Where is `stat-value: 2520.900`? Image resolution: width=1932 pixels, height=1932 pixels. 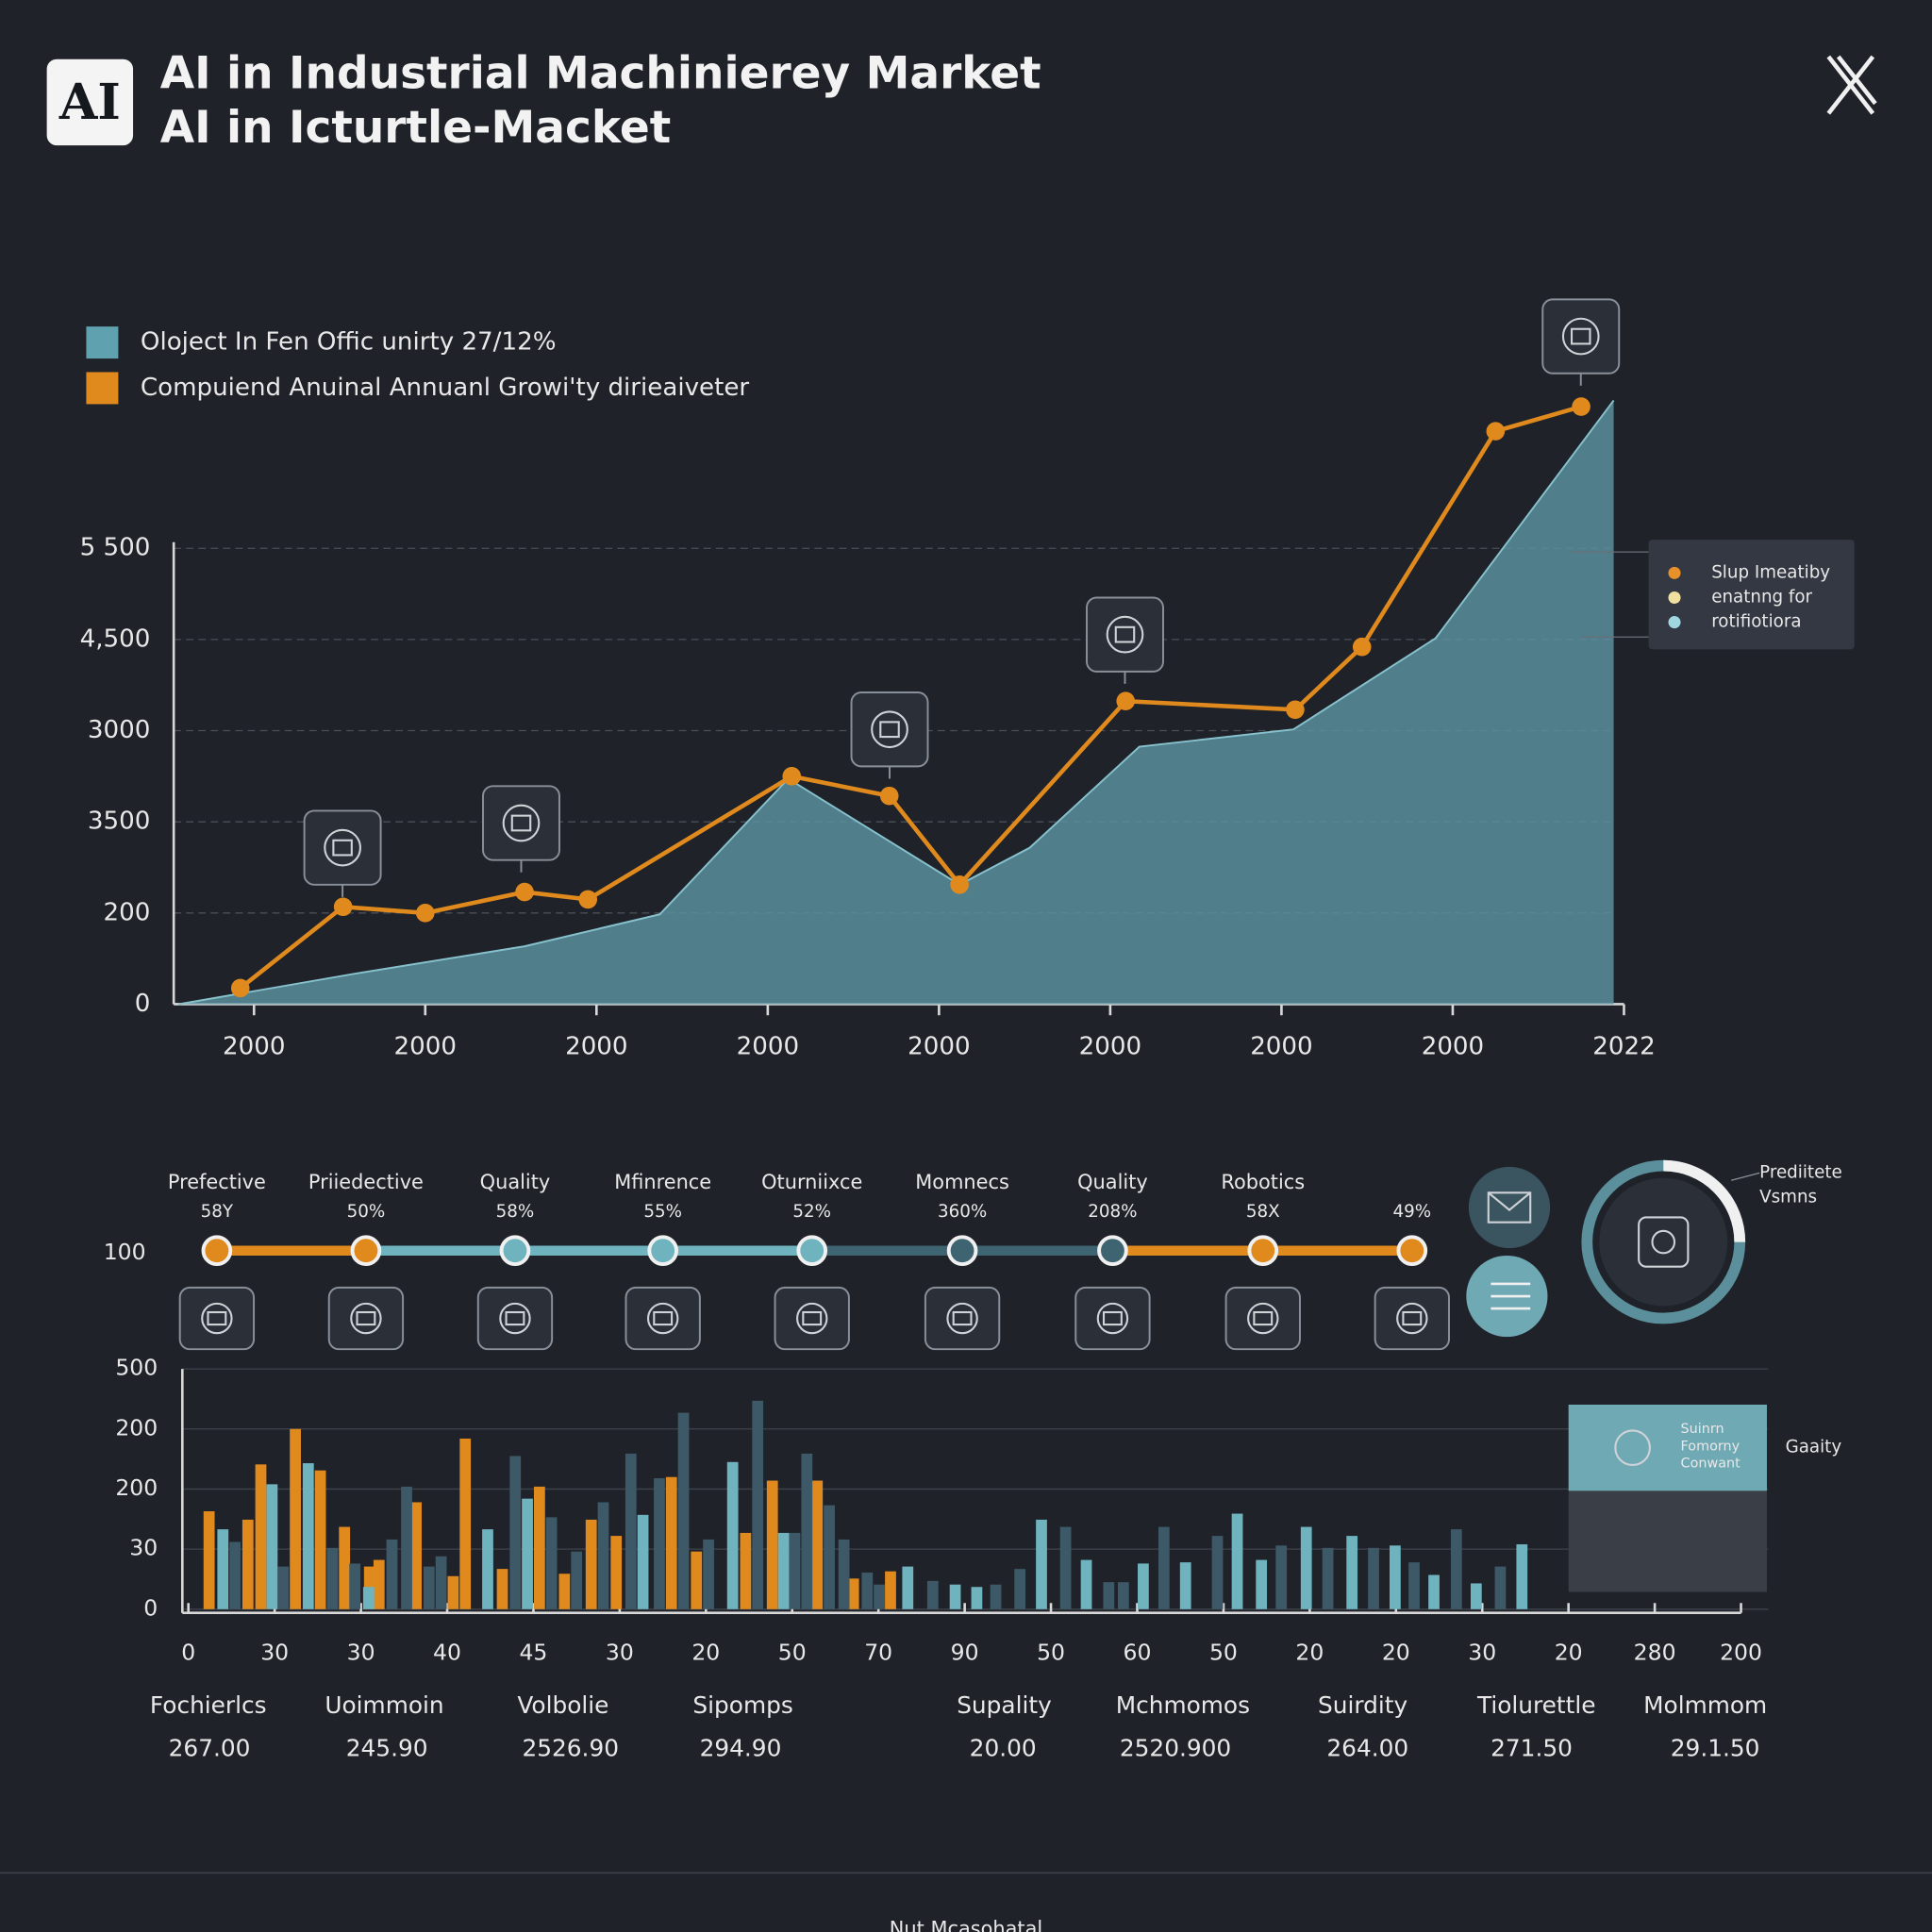
stat-value: 2520.900 is located at coordinates (1175, 1748).